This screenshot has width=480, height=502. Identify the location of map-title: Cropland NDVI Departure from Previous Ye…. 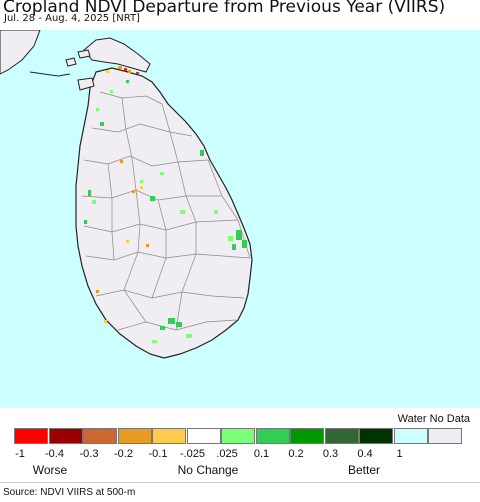
(224, 8).